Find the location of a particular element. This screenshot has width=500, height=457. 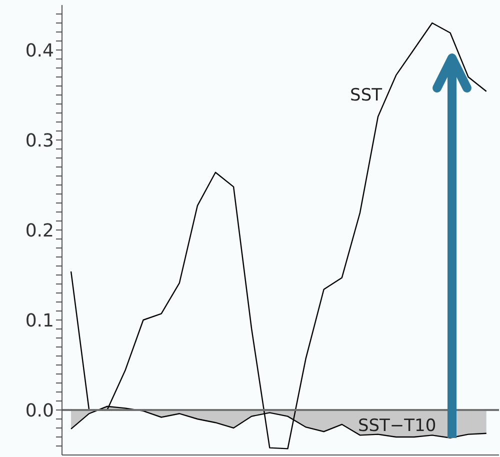

y-tick-label: 0.3 is located at coordinates (39, 141).